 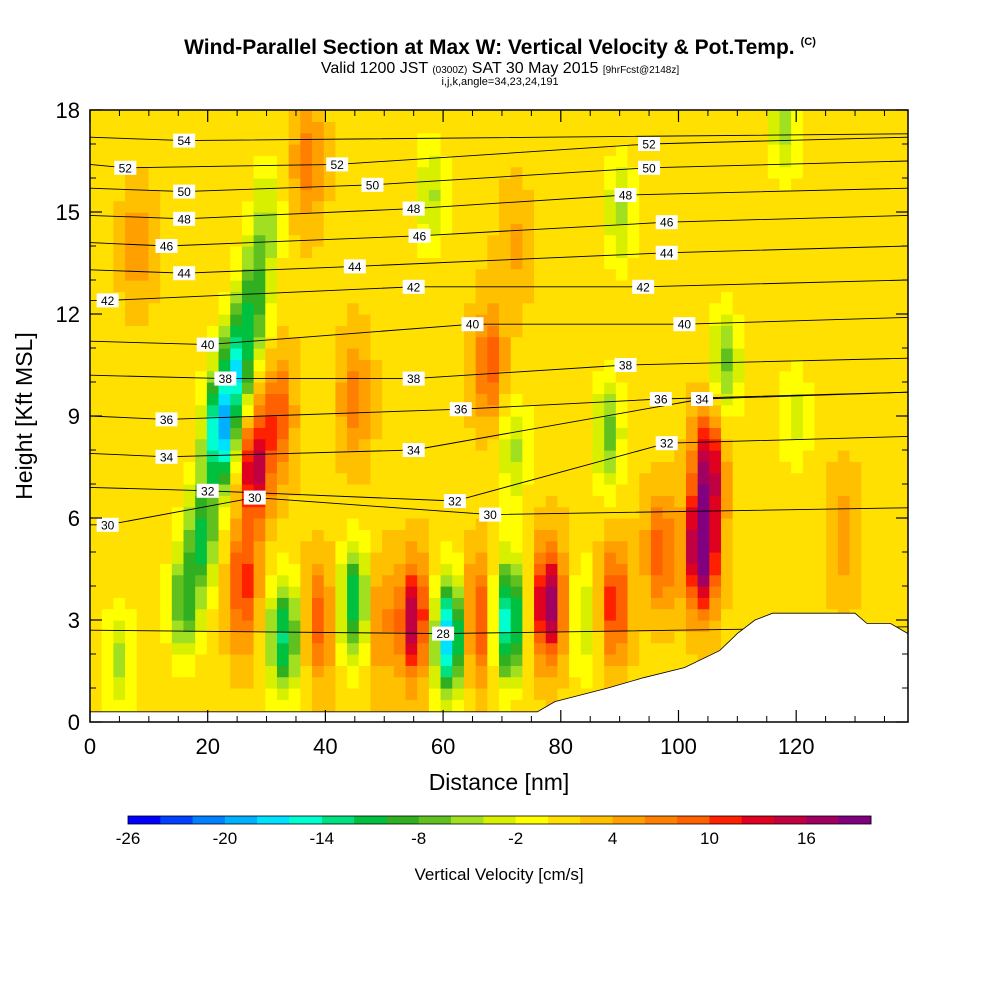 What do you see at coordinates (667, 444) in the screenshot?
I see `theta-label-text: 32` at bounding box center [667, 444].